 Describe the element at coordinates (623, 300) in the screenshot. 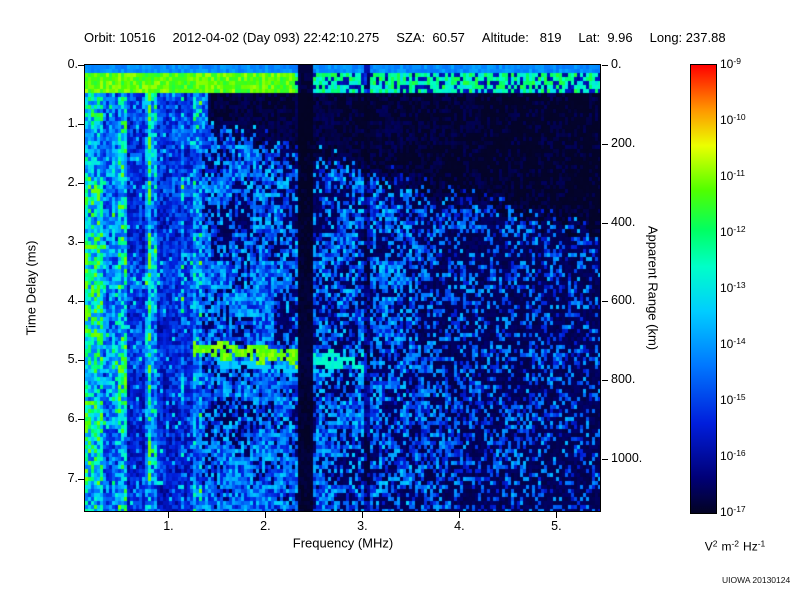

I see `range-axis-tick-label: 600.` at that location.